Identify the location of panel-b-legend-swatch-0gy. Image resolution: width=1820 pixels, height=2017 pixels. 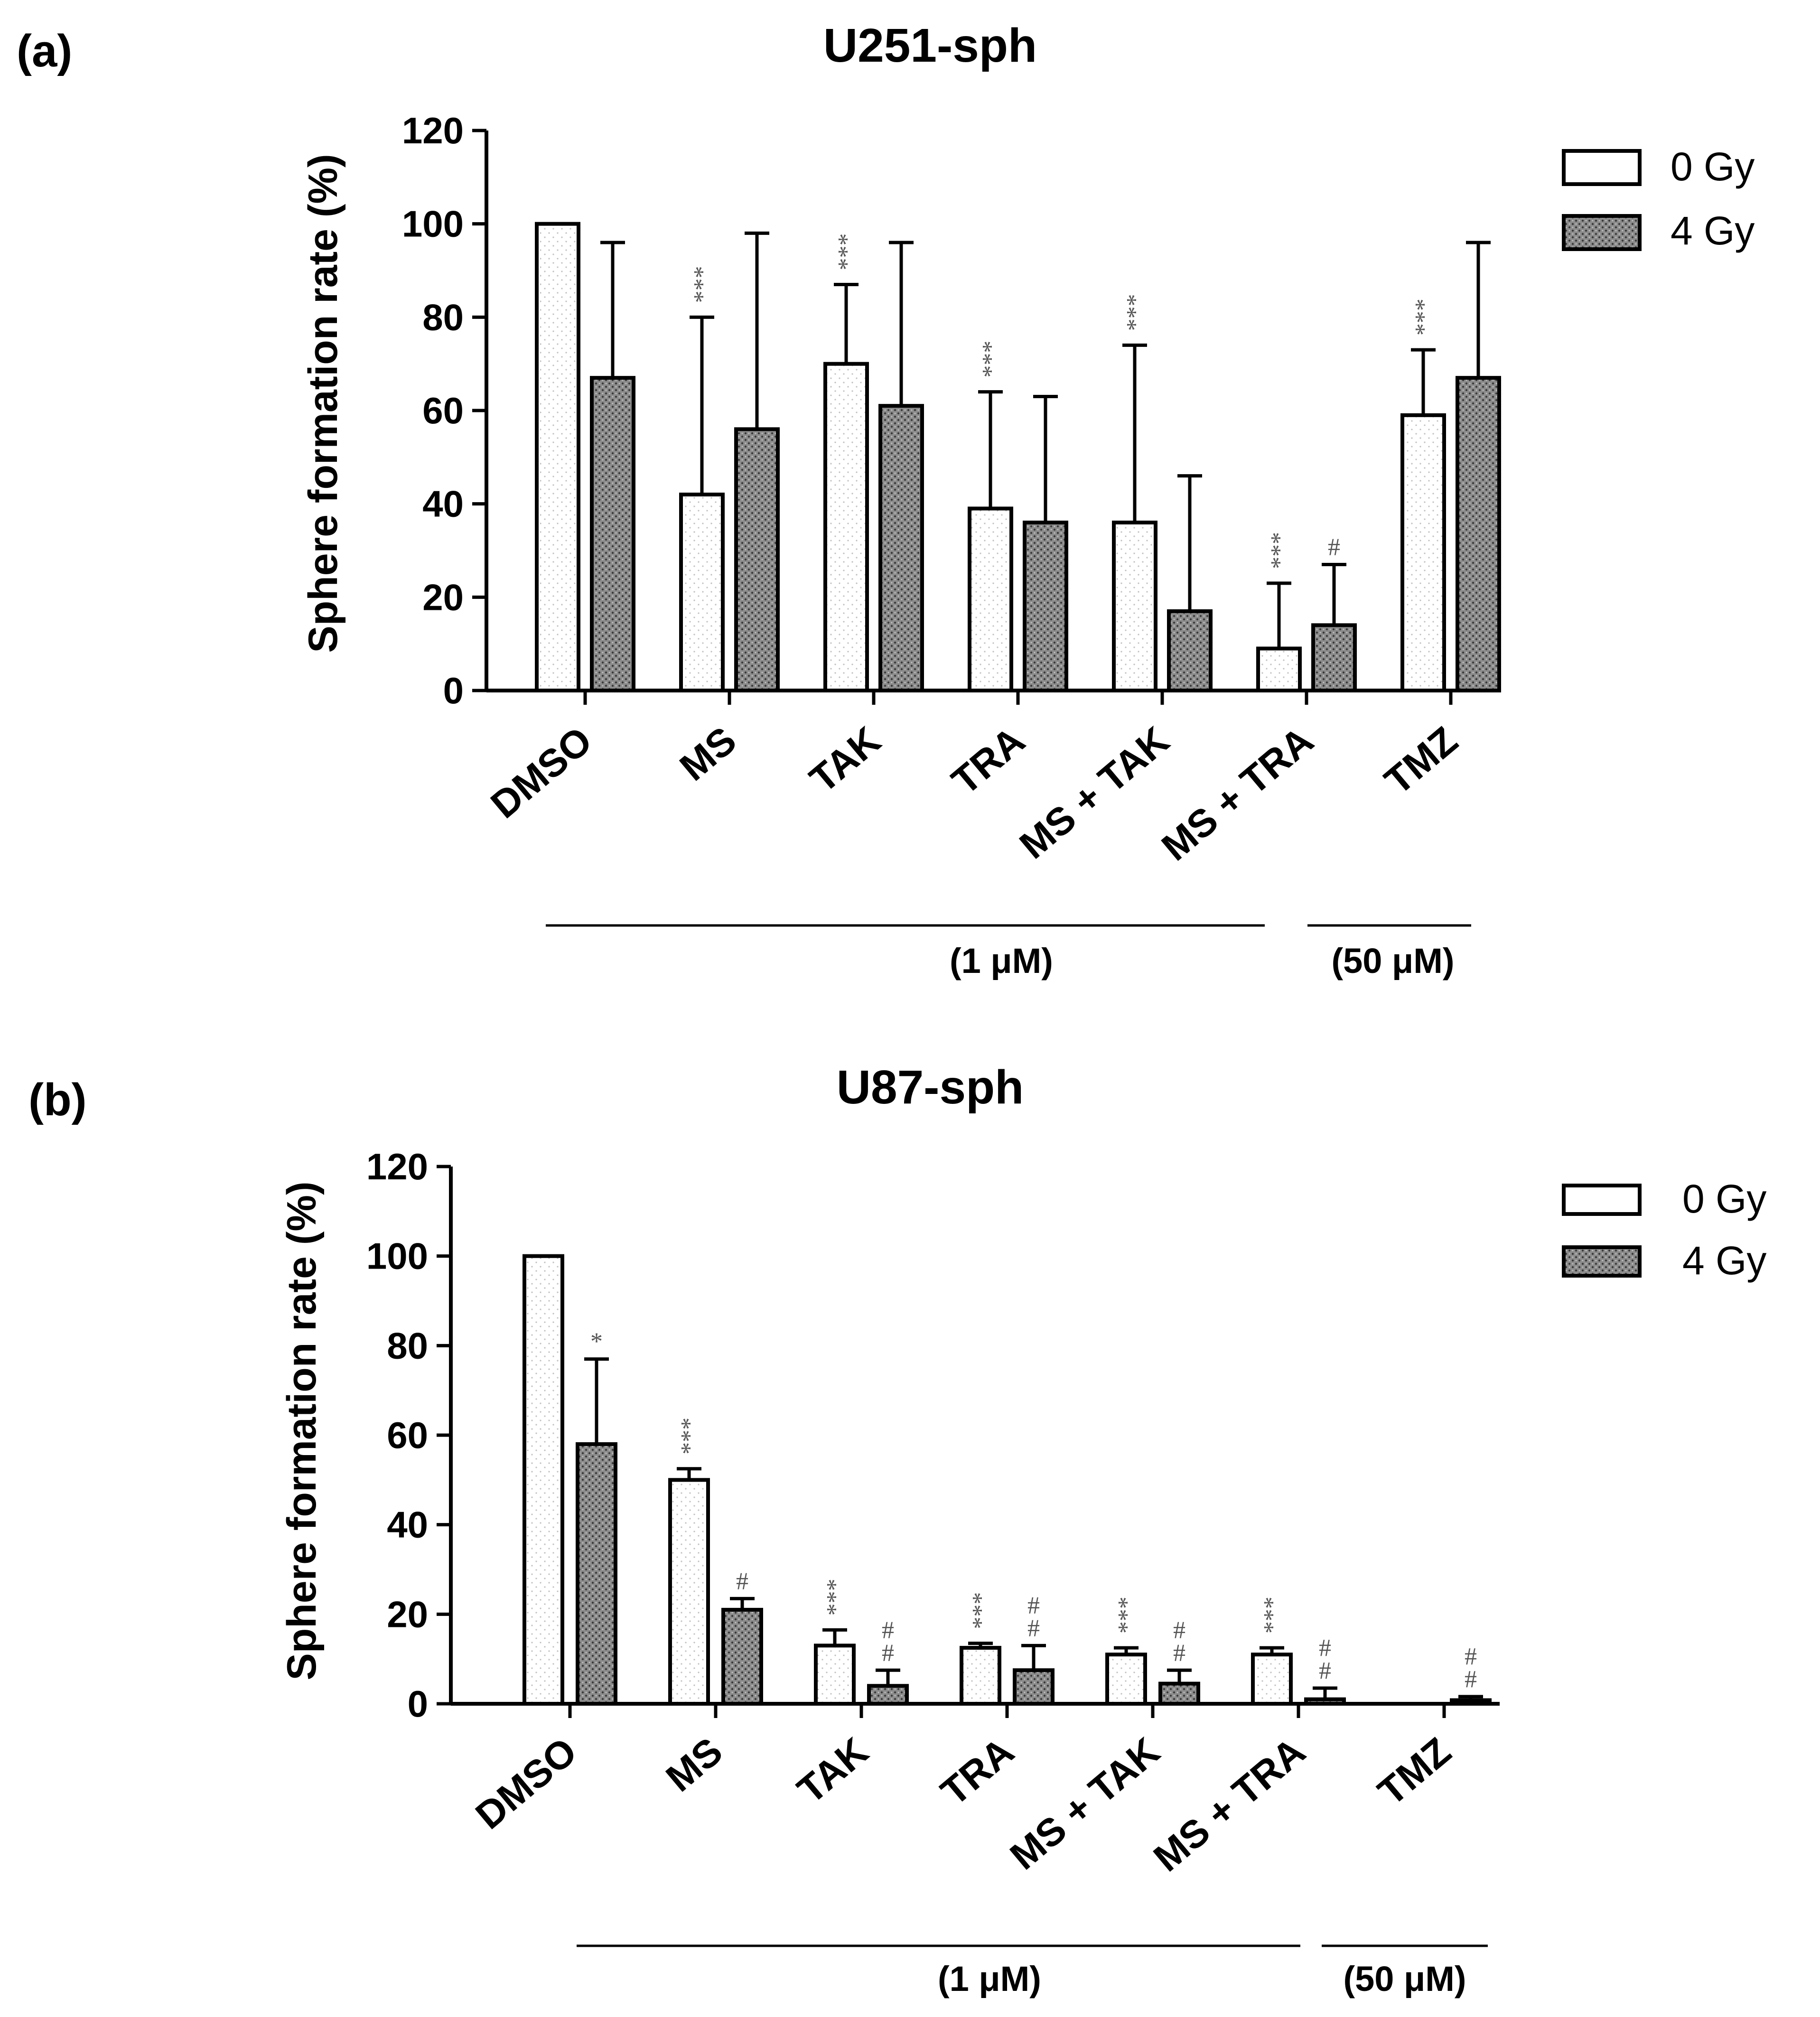
(1602, 1200).